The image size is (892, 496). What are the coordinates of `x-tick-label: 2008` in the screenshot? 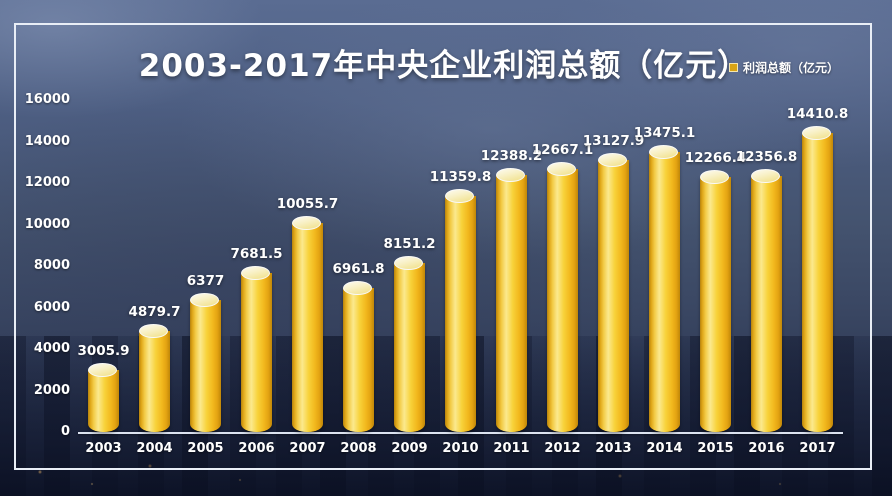 It's located at (358, 448).